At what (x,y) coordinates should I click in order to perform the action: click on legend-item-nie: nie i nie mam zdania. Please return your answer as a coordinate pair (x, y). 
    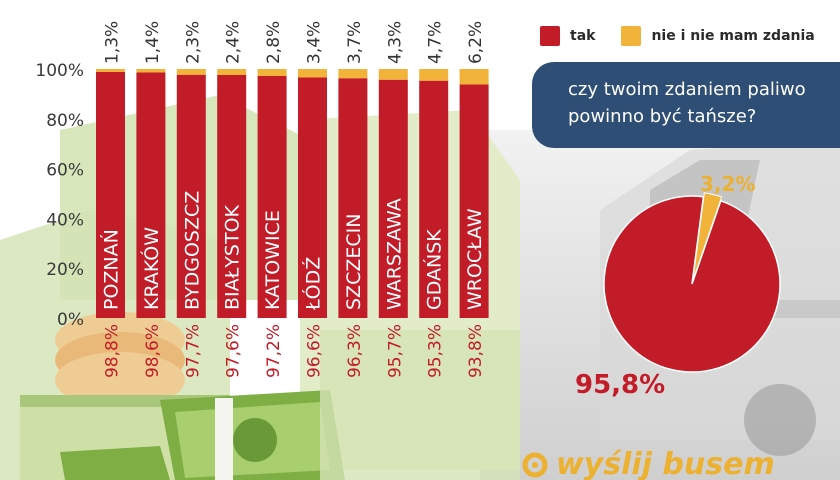
    Looking at the image, I should click on (718, 36).